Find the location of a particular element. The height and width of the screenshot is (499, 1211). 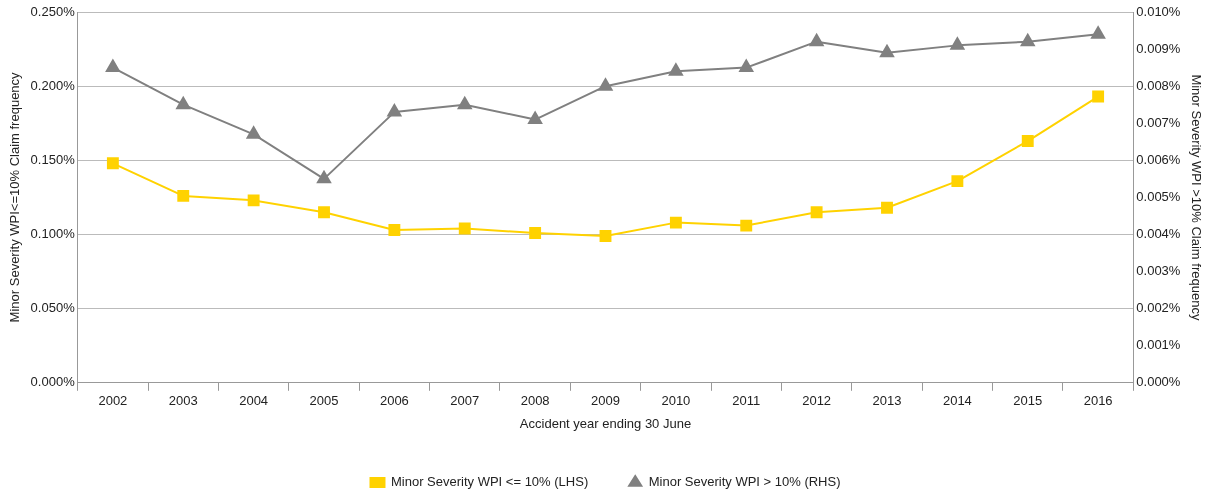

y-tick-label: 0.250% is located at coordinates (53, 11).